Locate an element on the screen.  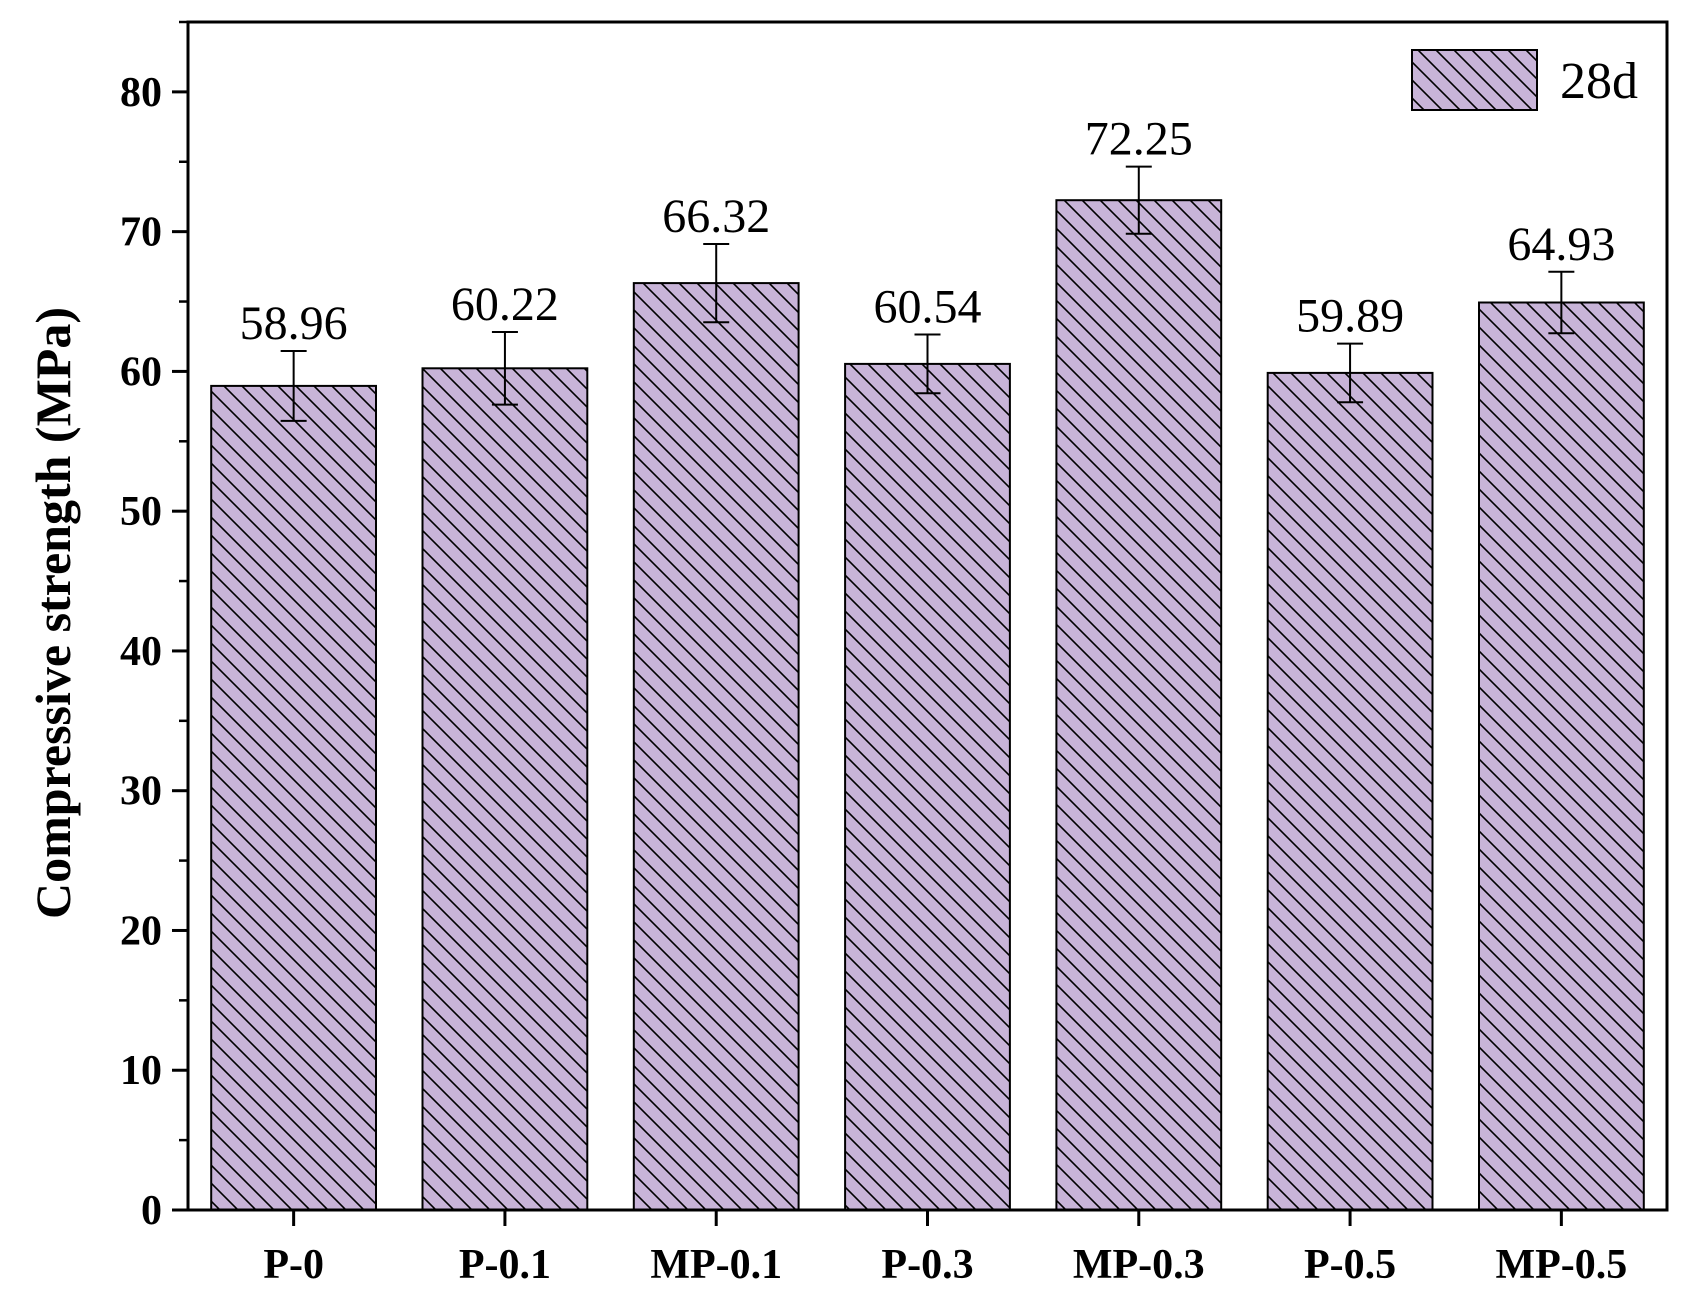
y-tick-label: 40 is located at coordinates (141, 652).